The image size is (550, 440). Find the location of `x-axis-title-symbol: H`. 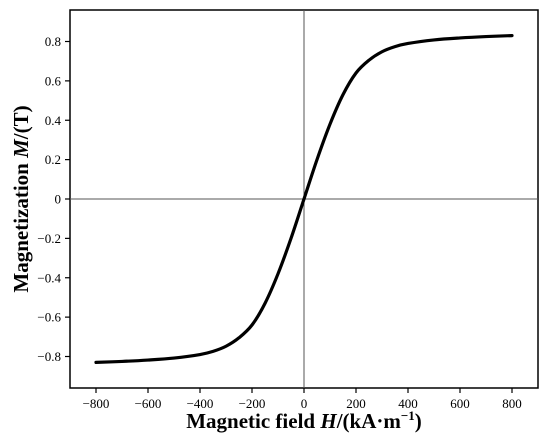

x-axis-title-symbol: H is located at coordinates (328, 421).